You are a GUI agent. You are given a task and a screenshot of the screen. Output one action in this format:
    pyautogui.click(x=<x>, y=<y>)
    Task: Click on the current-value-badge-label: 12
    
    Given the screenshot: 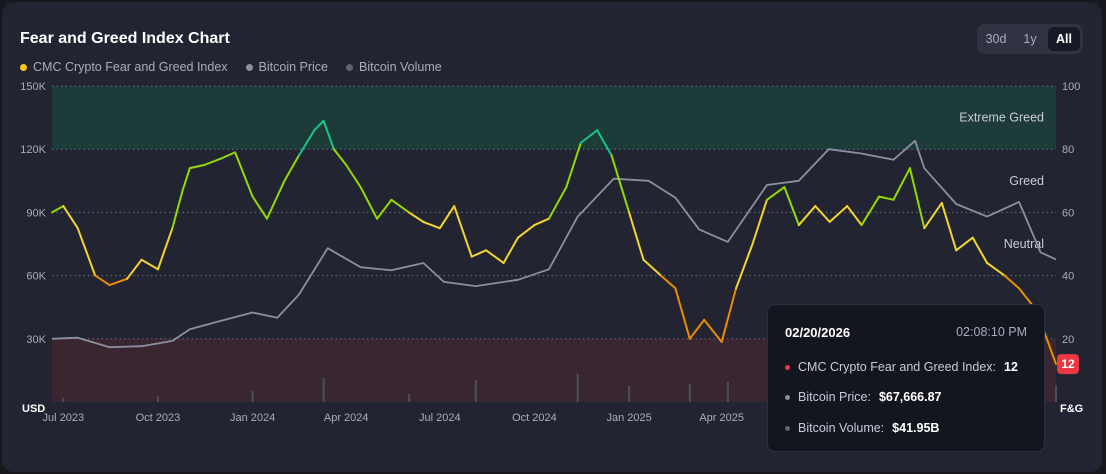 What is the action you would take?
    pyautogui.click(x=1068, y=364)
    